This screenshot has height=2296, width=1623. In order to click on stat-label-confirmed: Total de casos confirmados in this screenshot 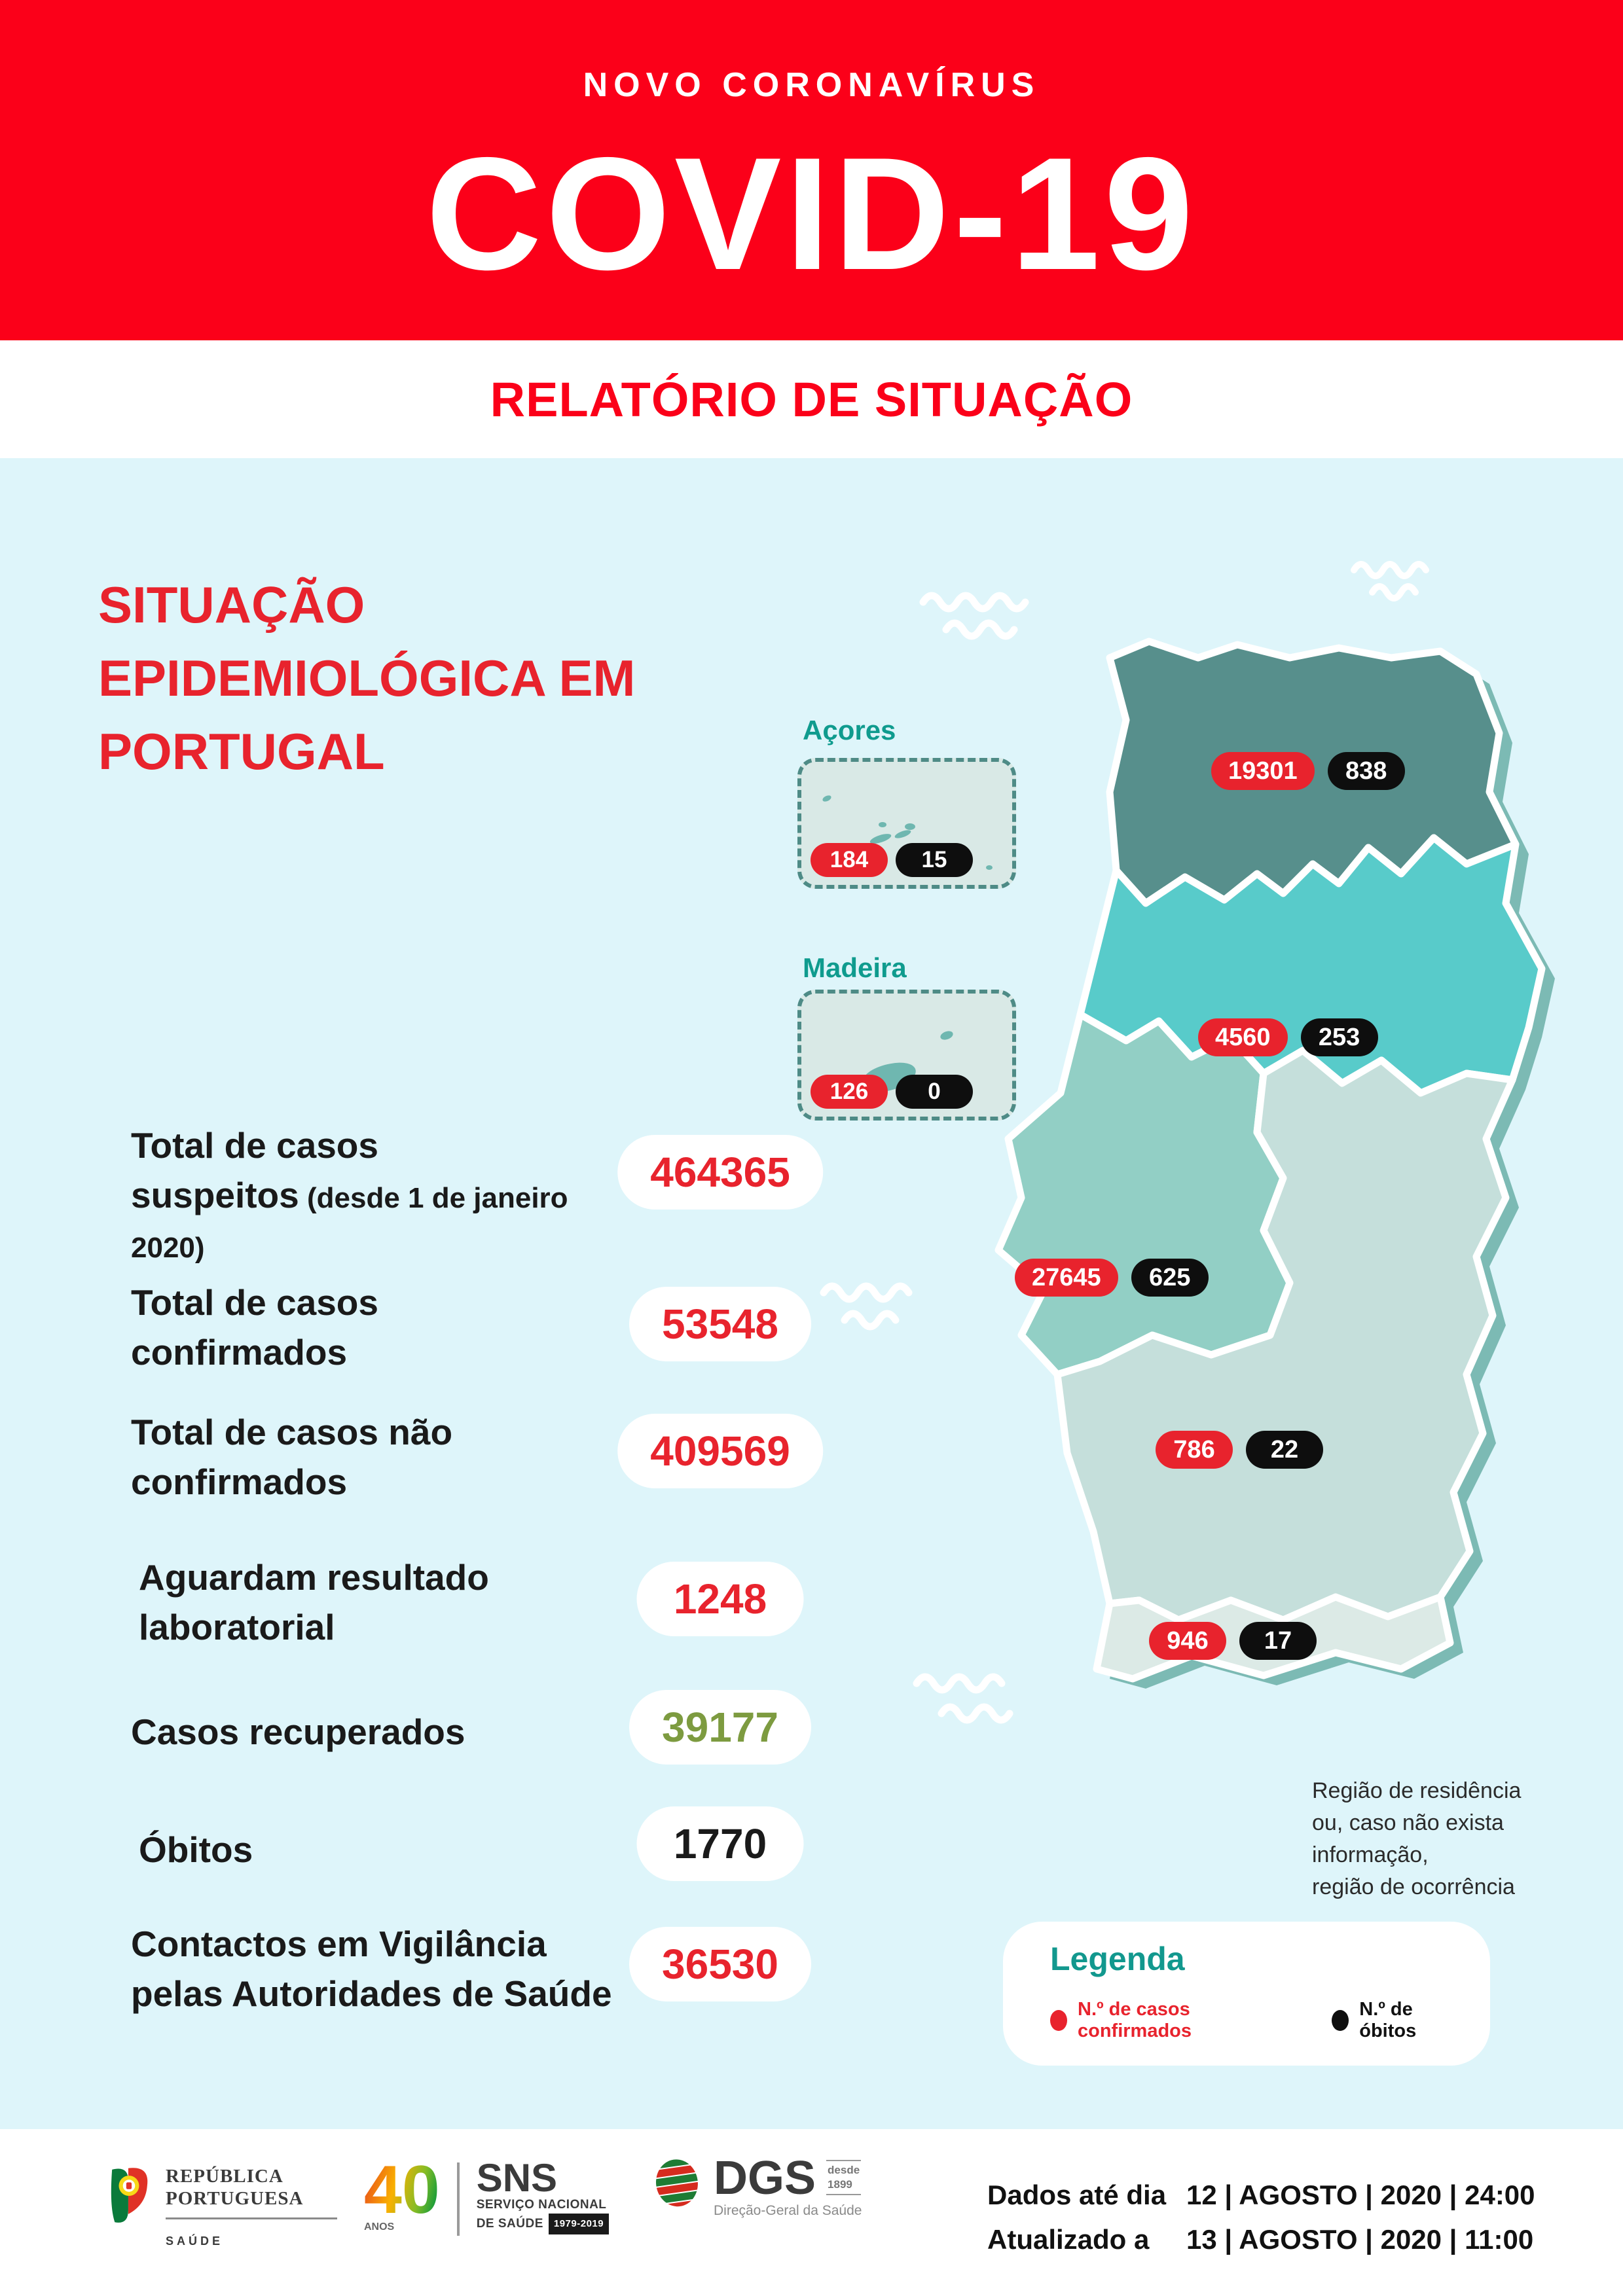, I will do `click(254, 1327)`.